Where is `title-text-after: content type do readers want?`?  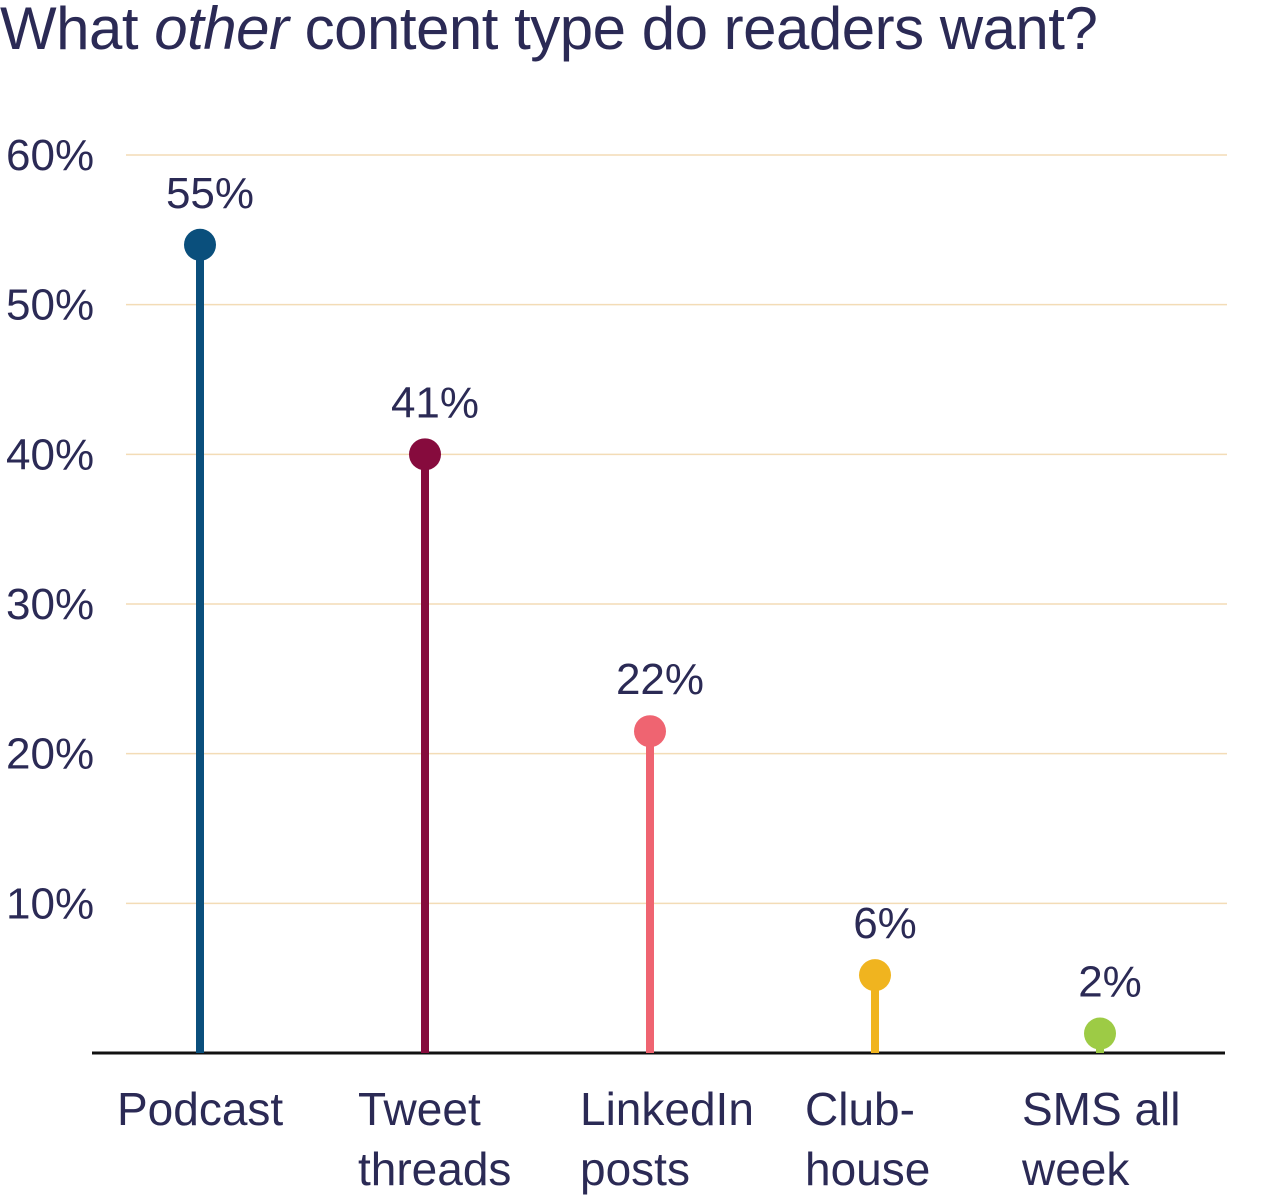
title-text-after: content type do readers want? is located at coordinates (693, 31).